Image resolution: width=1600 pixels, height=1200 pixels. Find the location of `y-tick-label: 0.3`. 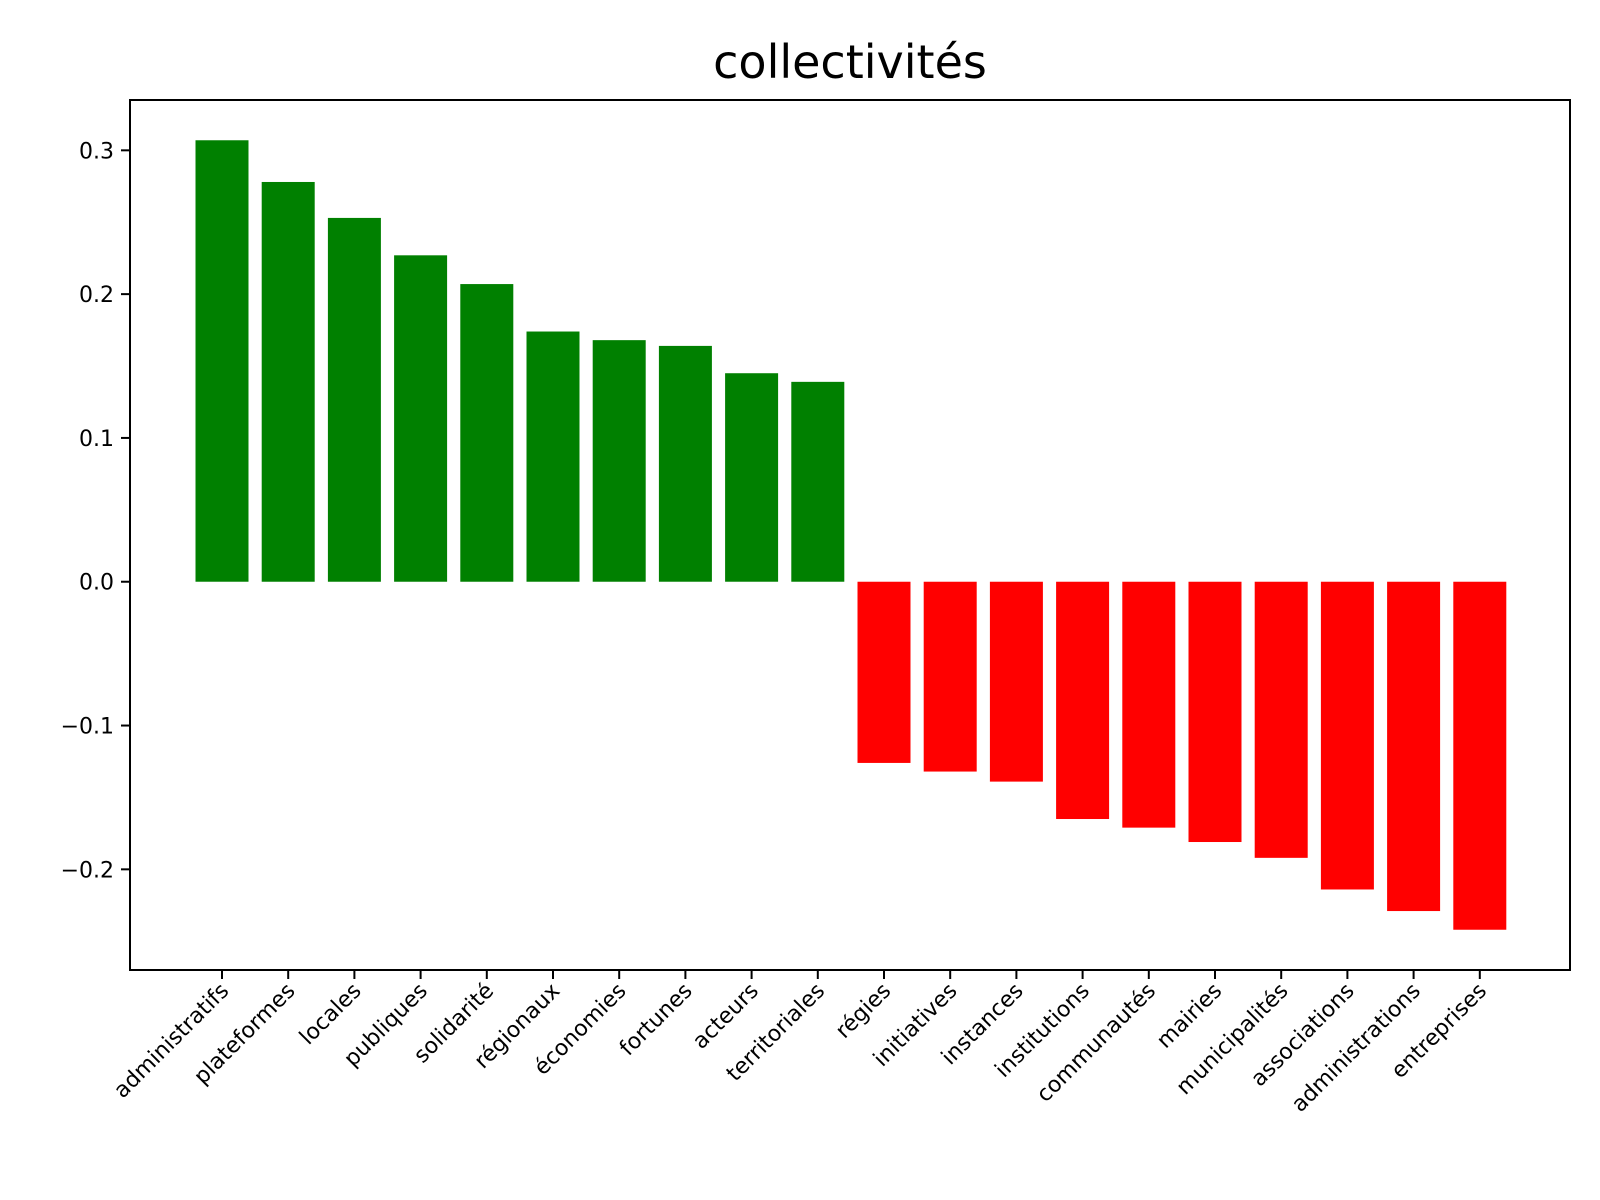

y-tick-label: 0.3 is located at coordinates (96, 151).